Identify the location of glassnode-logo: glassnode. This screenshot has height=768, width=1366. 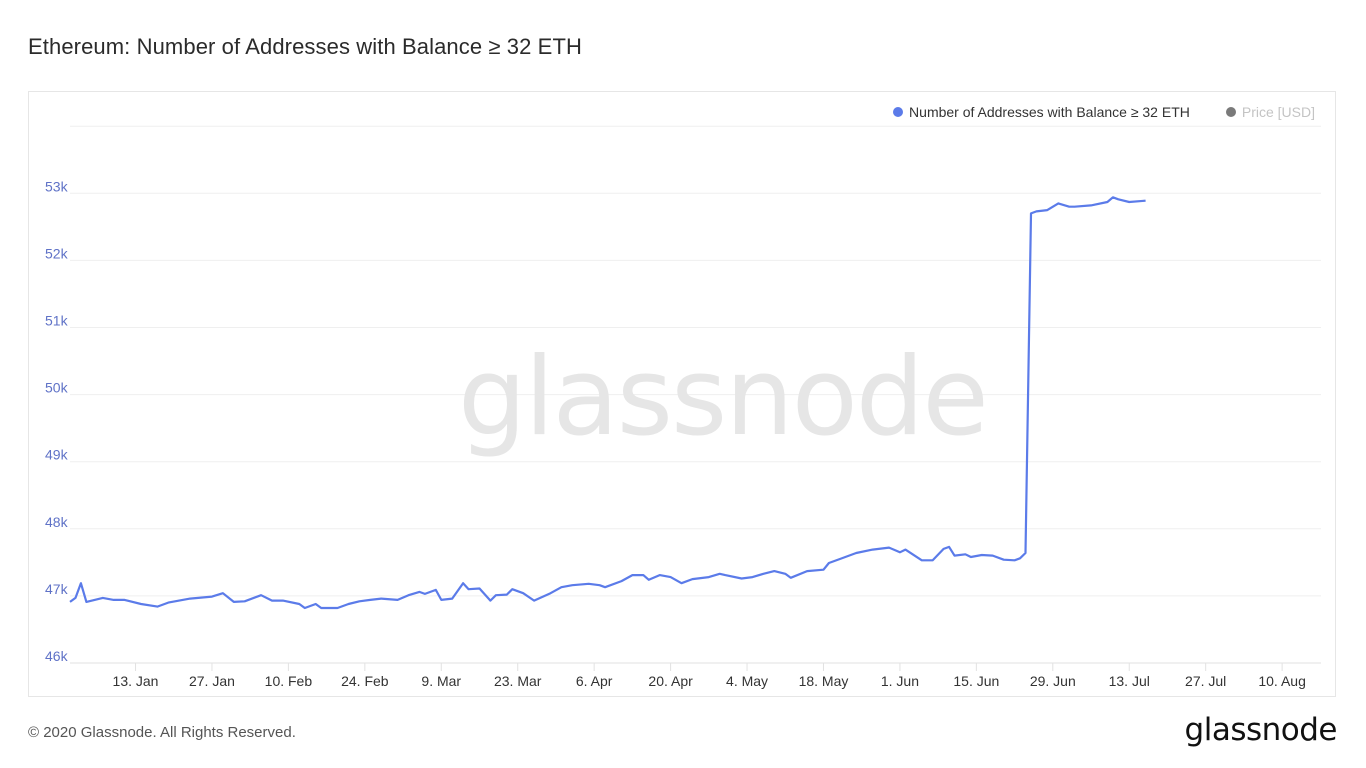
(1261, 730).